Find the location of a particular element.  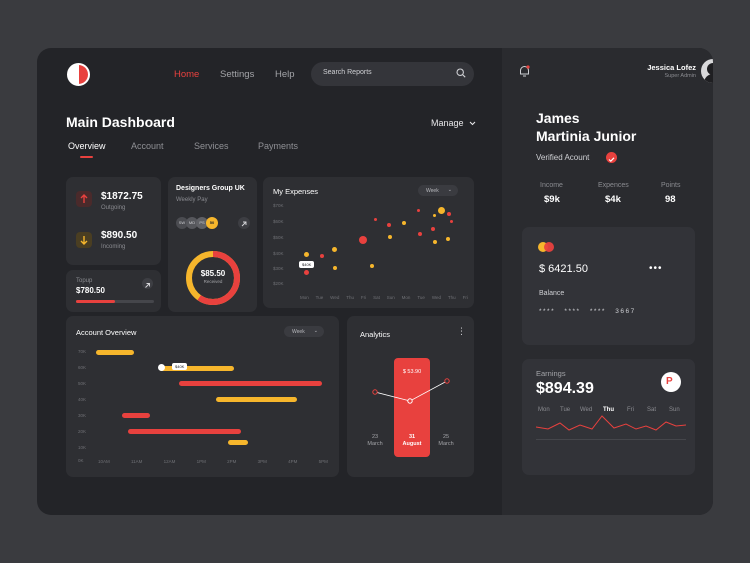

search-icon is located at coordinates (461, 73).